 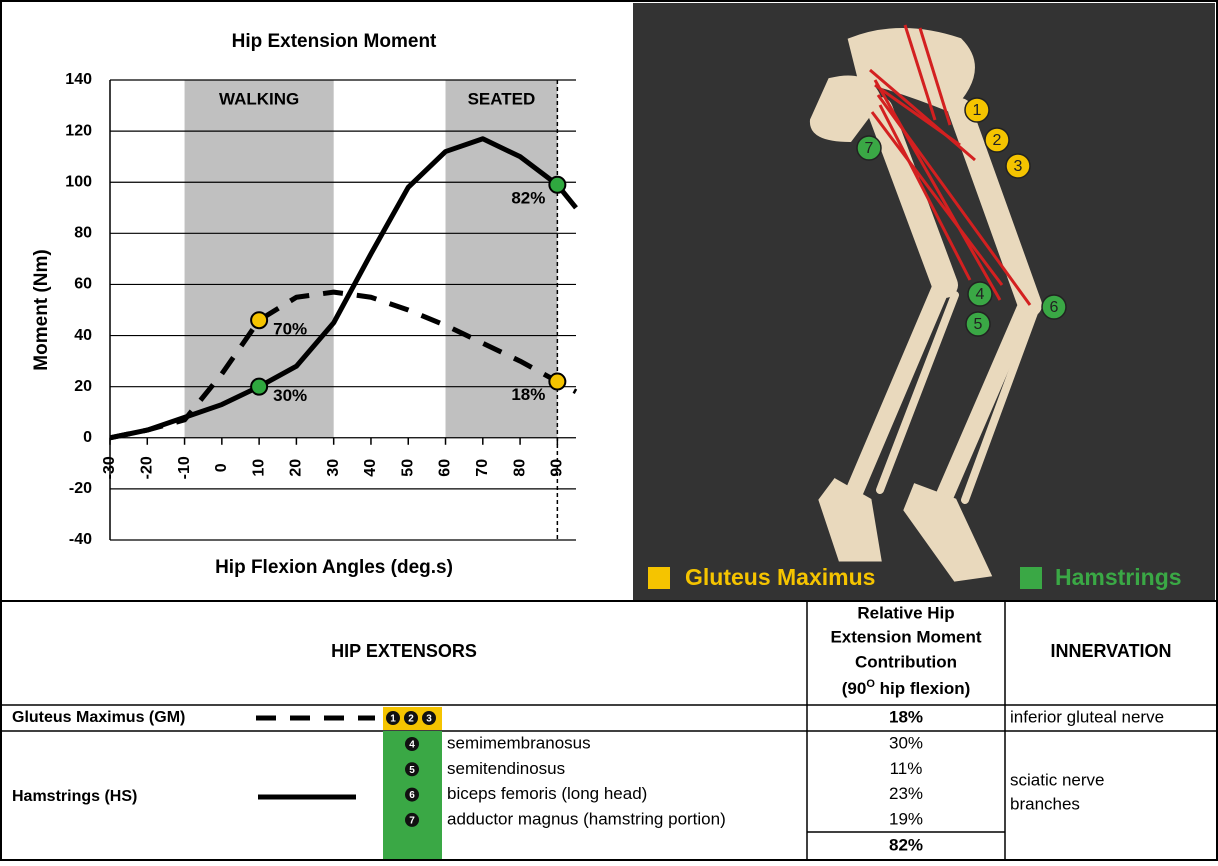 I want to click on contribution: 30%, so click(x=906, y=742).